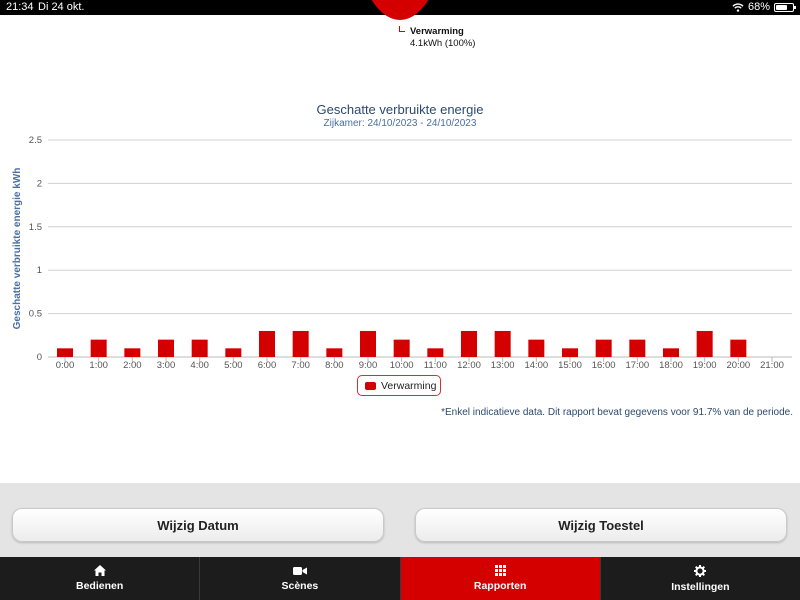  I want to click on bar-0:00, so click(65, 352).